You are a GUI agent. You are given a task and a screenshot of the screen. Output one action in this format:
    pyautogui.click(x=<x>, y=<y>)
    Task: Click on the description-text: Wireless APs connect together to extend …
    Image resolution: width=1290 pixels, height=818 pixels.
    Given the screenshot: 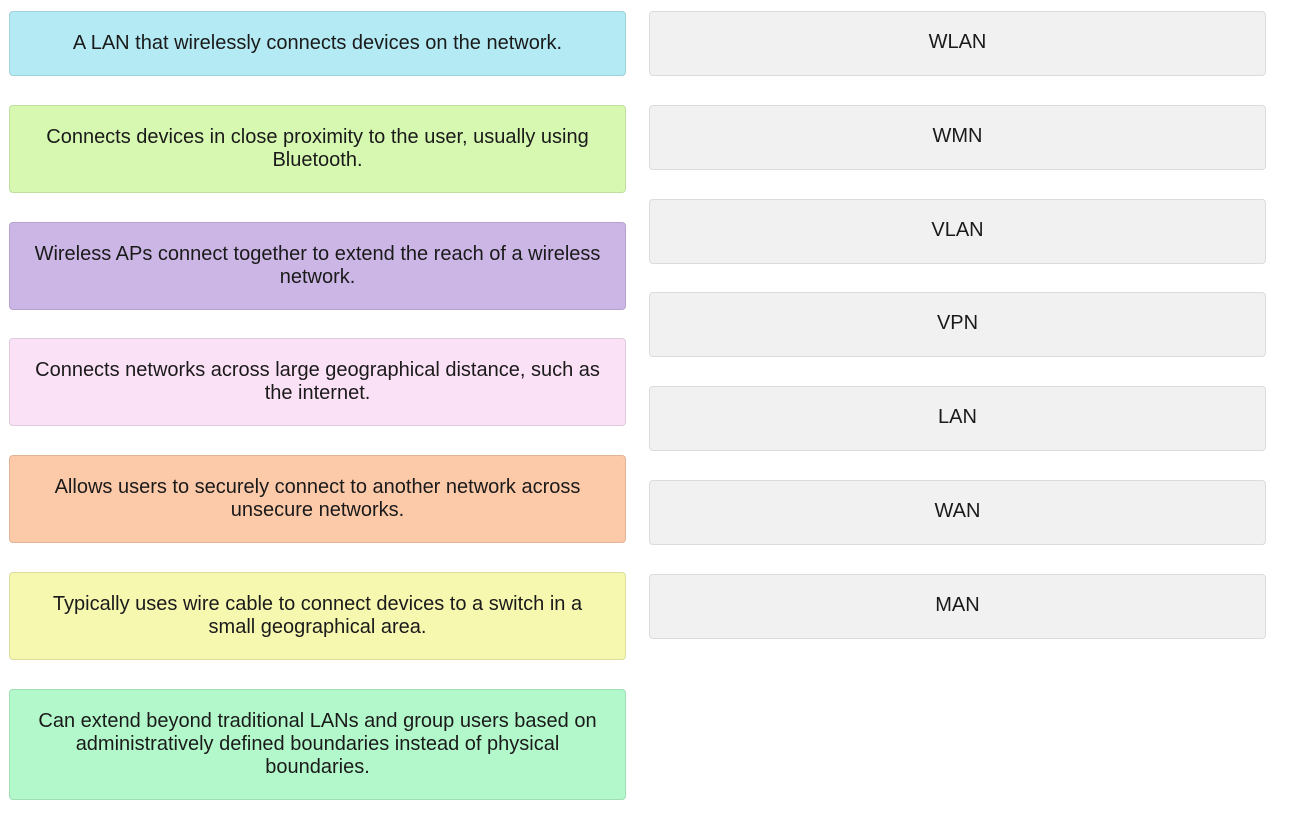 What is the action you would take?
    pyautogui.click(x=317, y=265)
    